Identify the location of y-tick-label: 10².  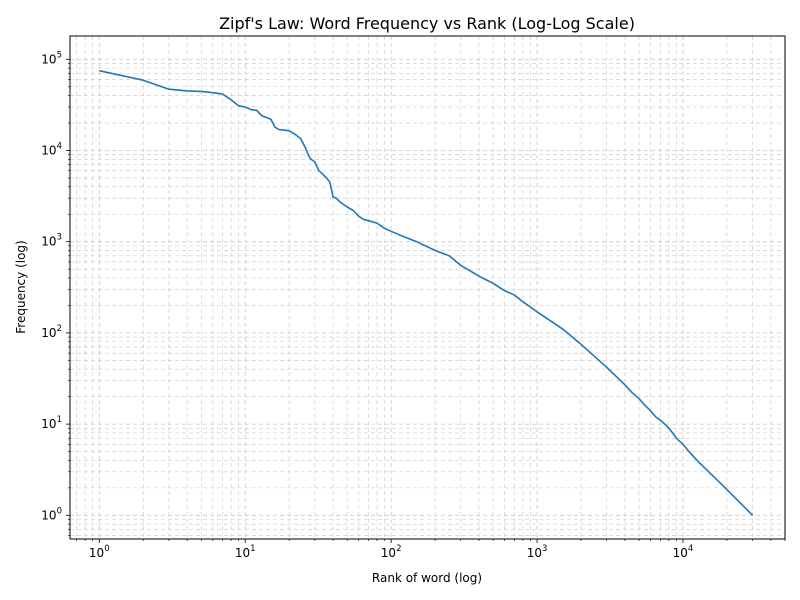
(51, 332).